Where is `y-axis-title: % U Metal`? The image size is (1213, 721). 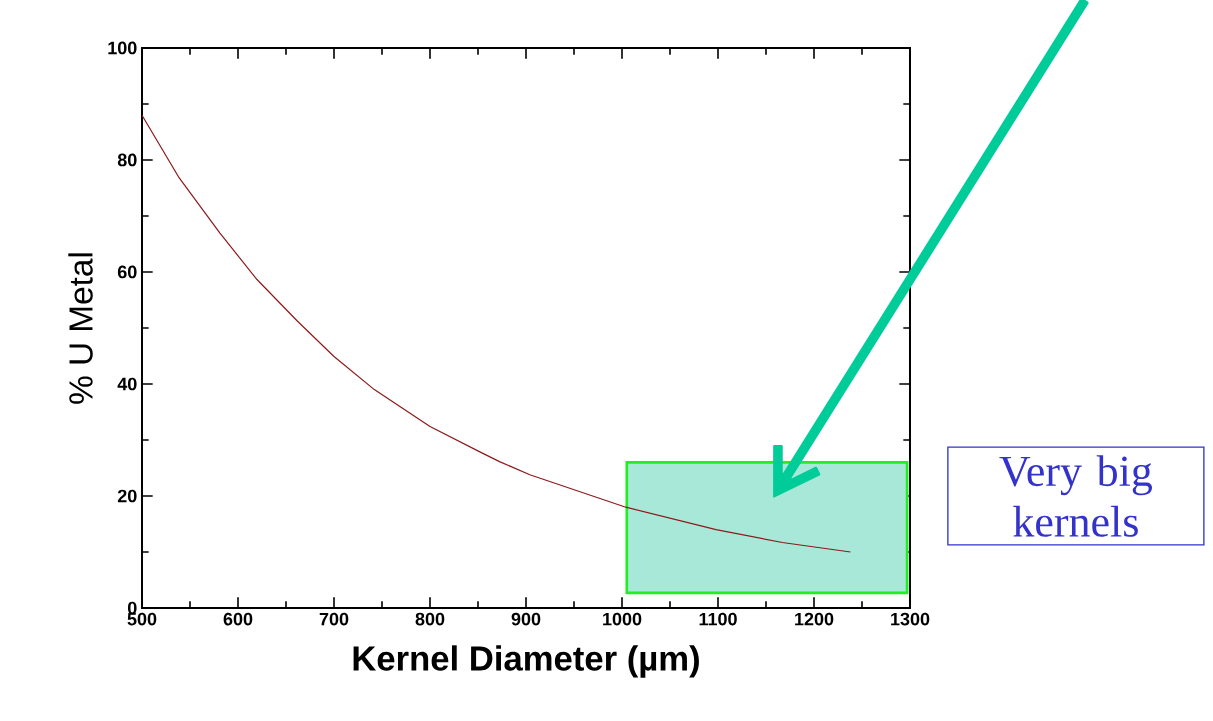
y-axis-title: % U Metal is located at coordinates (80, 328).